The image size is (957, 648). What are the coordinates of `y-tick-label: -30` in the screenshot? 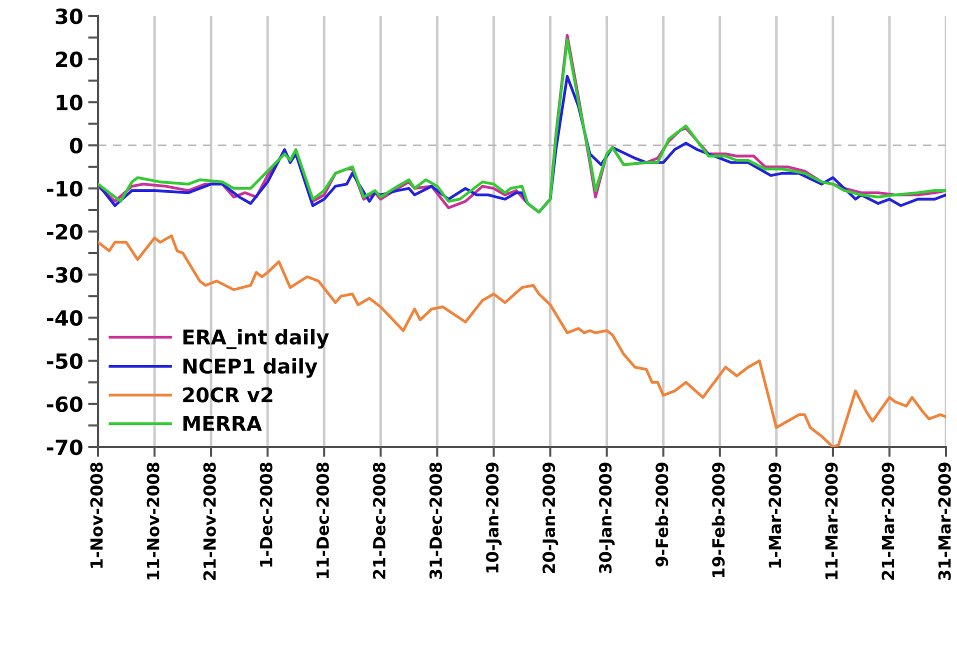 It's located at (64, 275).